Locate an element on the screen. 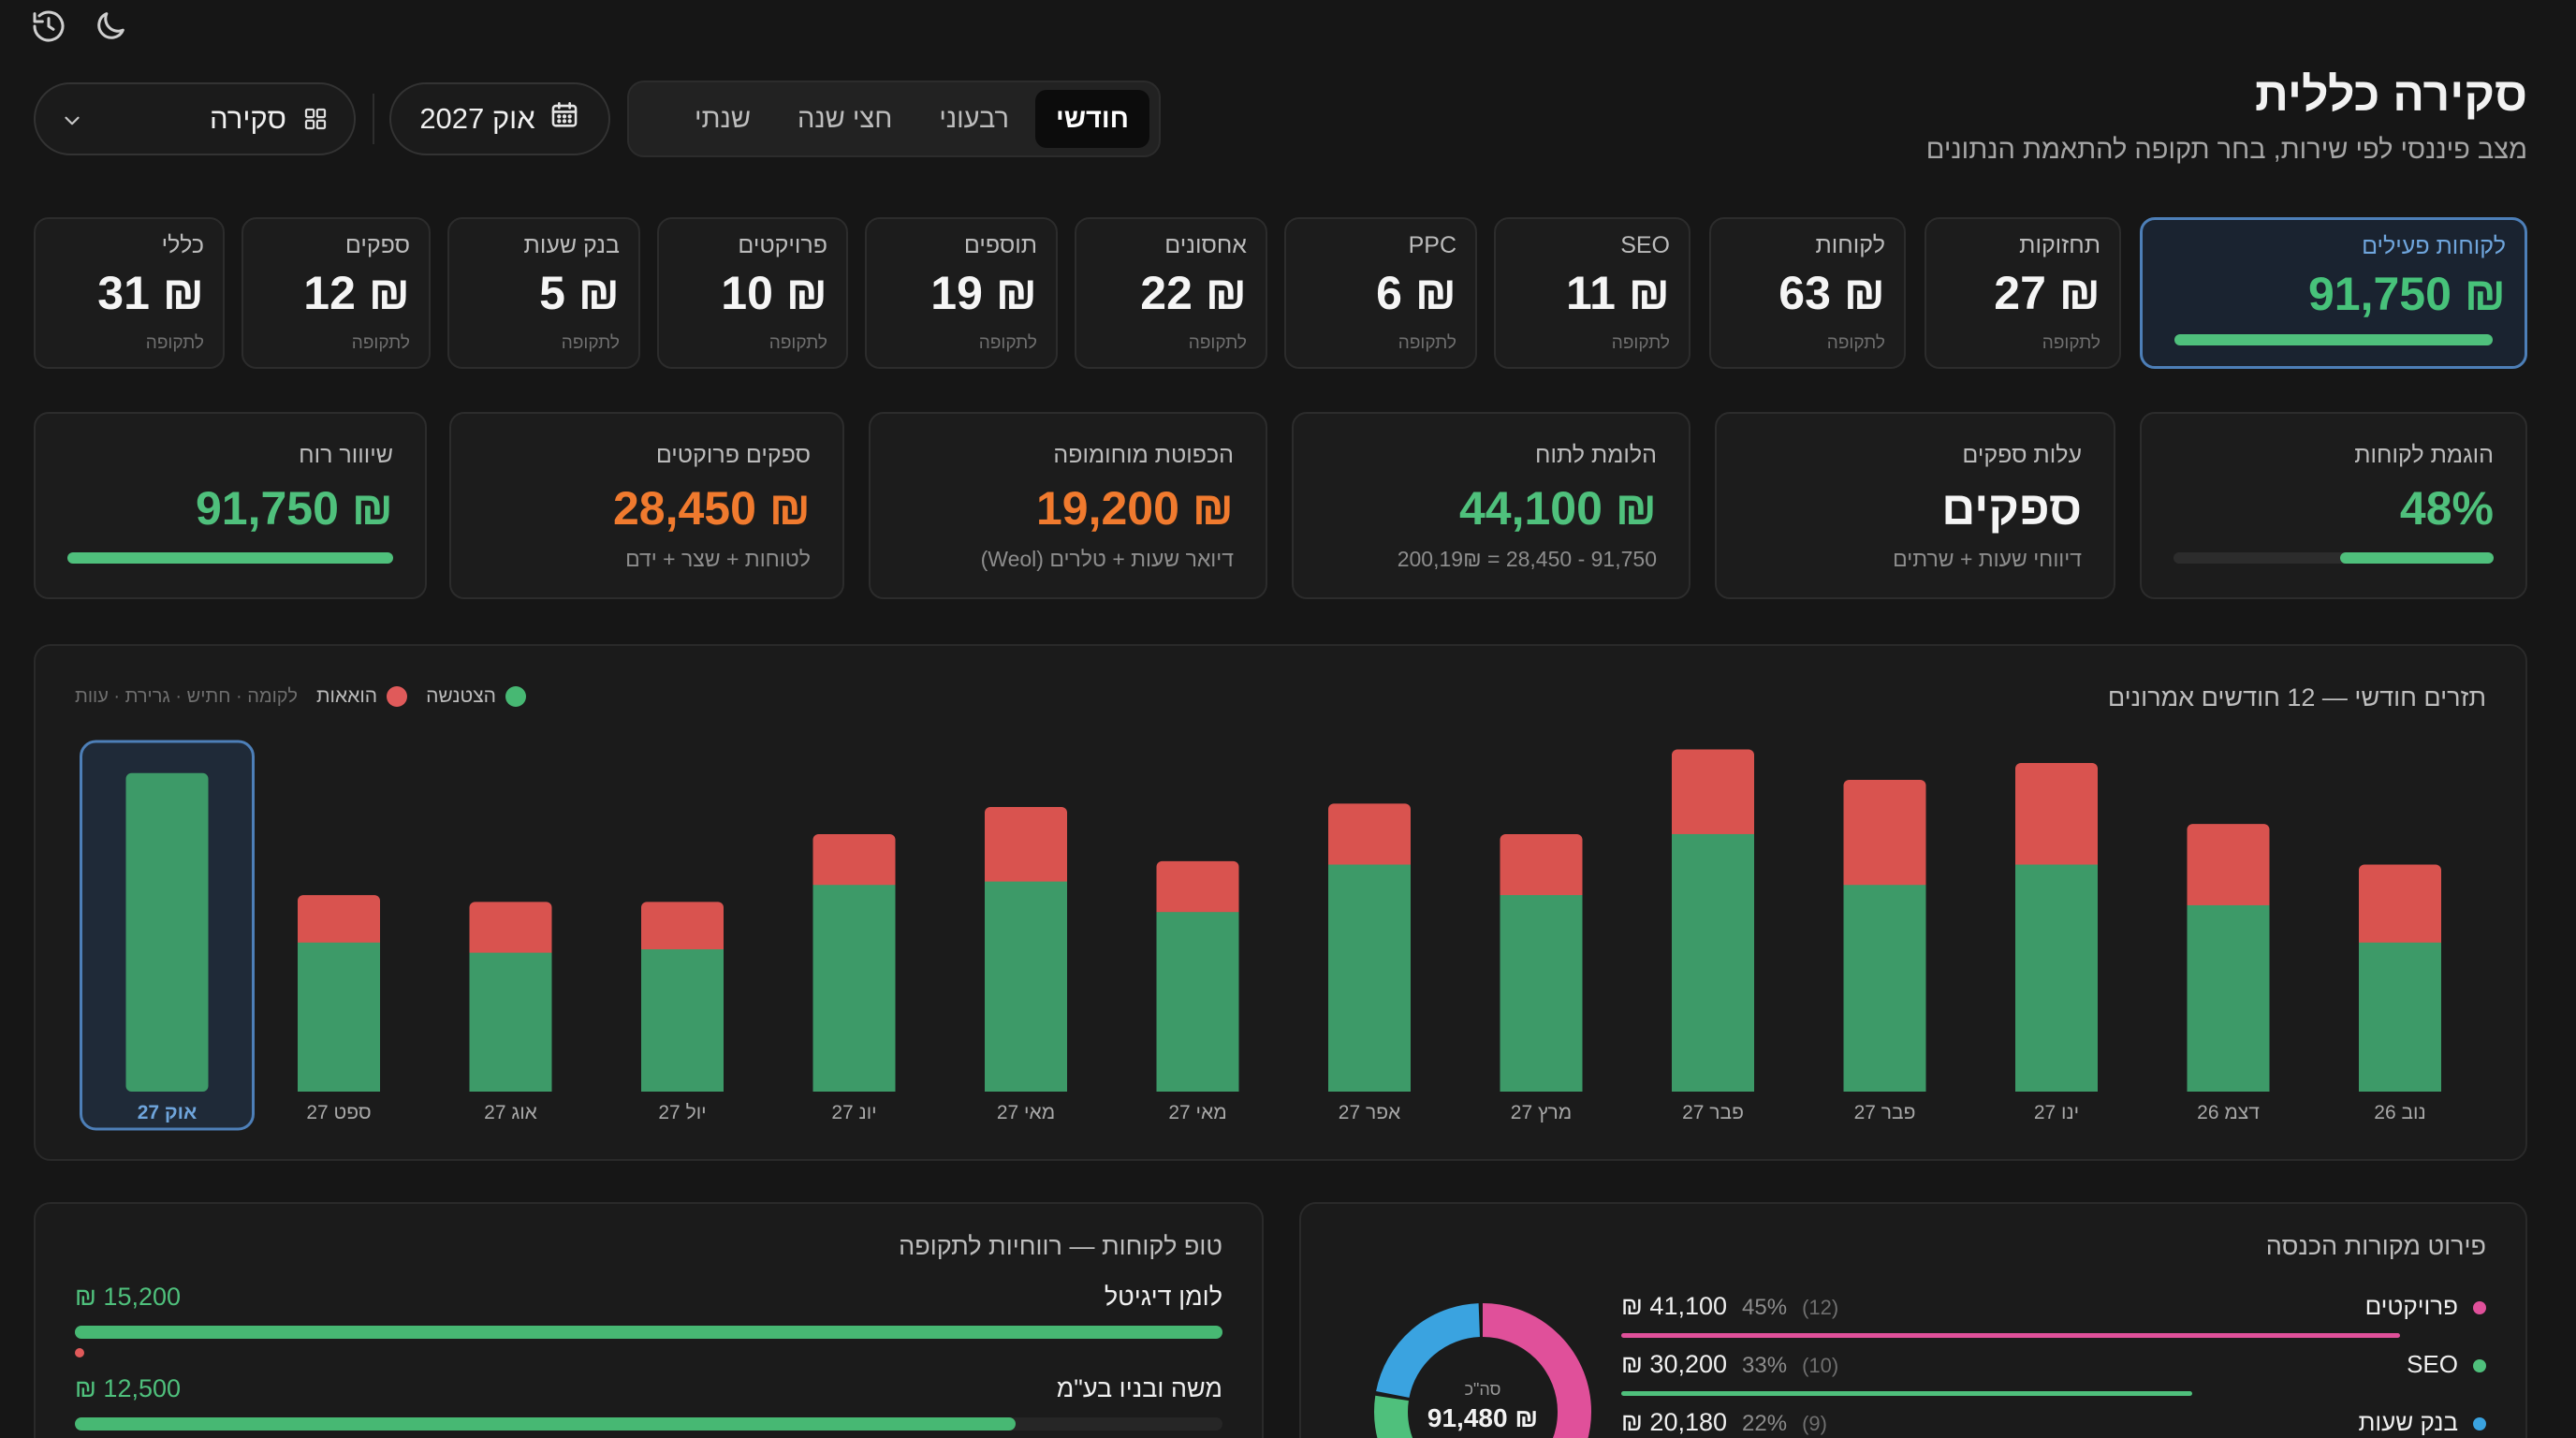 The image size is (2576, 1438). kpi-value: ₪ 10 is located at coordinates (774, 293).